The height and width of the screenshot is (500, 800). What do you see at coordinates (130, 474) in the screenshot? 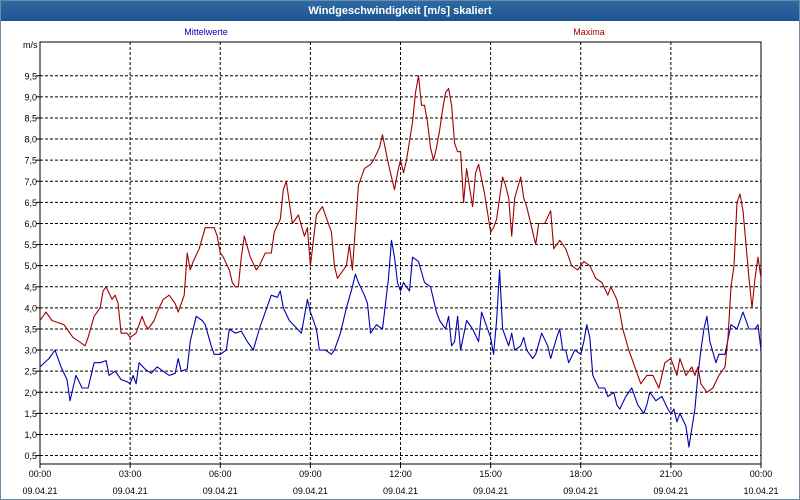
I see `x-tick-label-time: 03:00` at bounding box center [130, 474].